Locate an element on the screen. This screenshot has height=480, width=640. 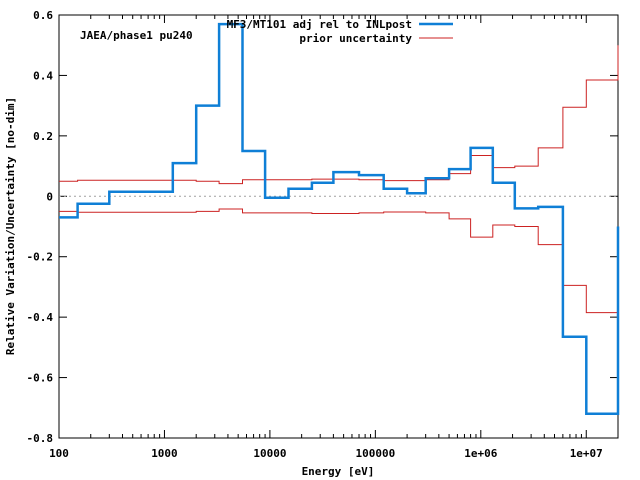
legend-label-prior: prior uncertainty is located at coordinates (355, 38).